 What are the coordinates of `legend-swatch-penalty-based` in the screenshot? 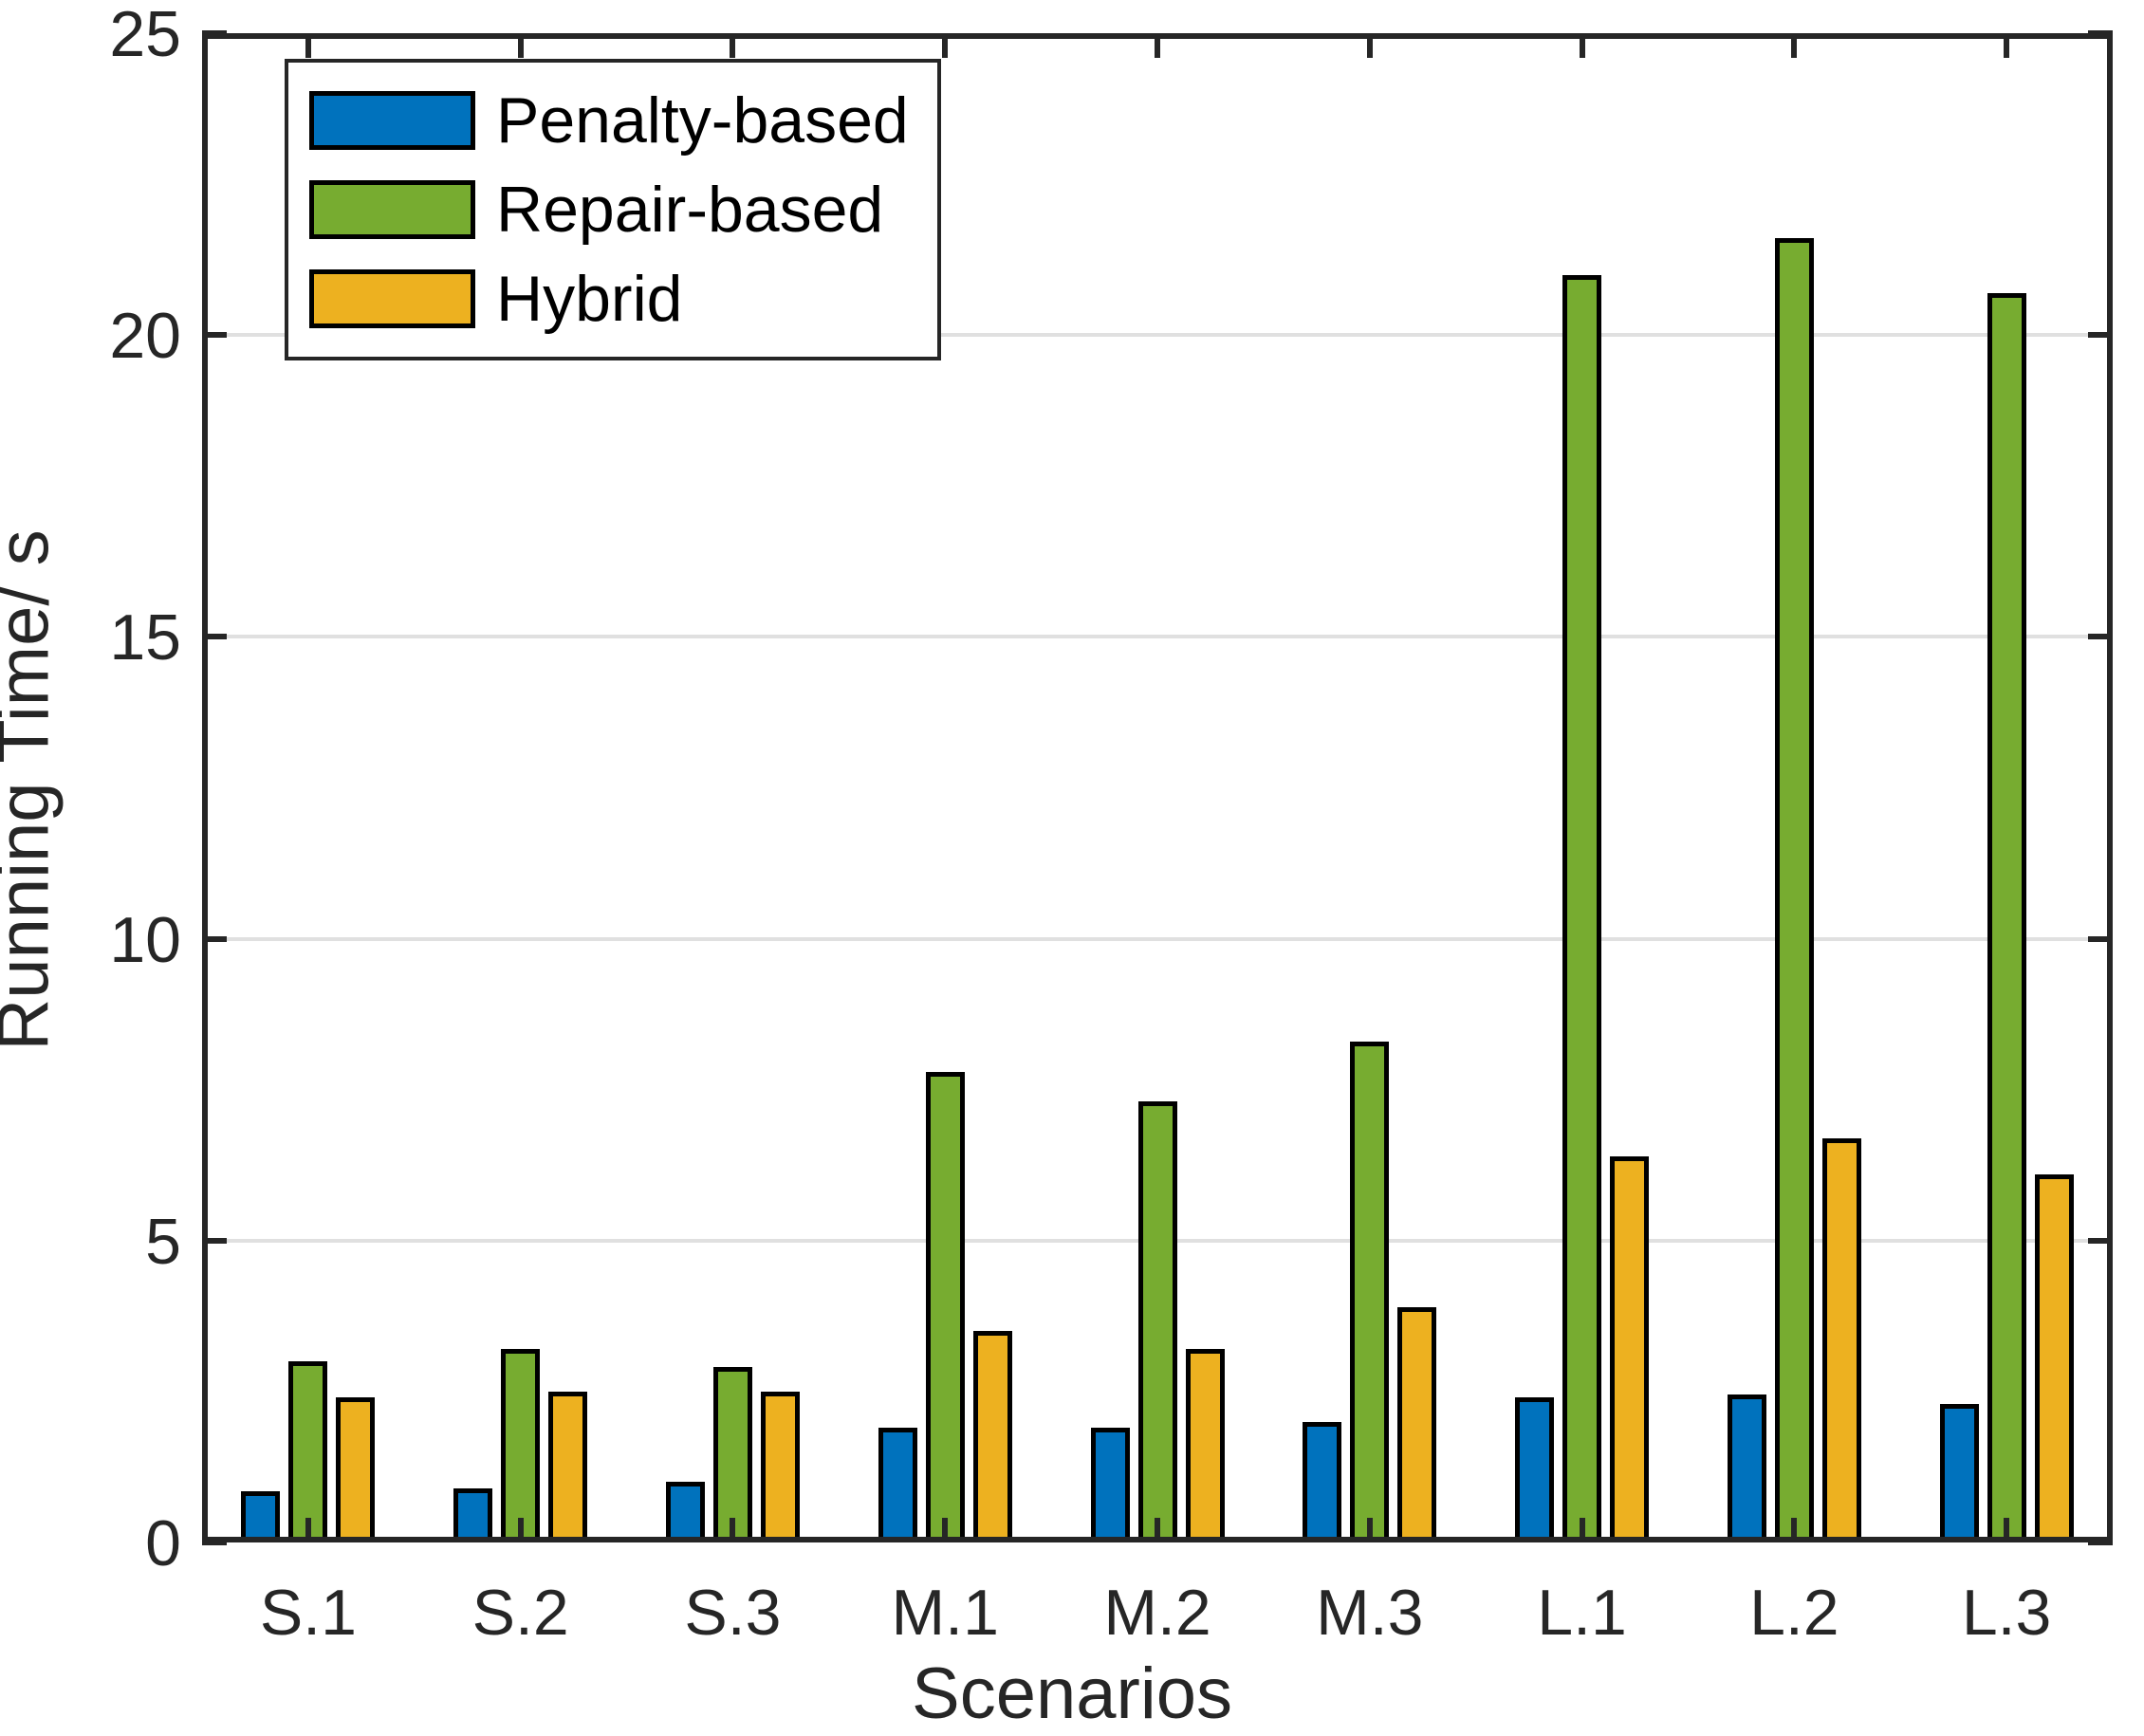 It's located at (392, 120).